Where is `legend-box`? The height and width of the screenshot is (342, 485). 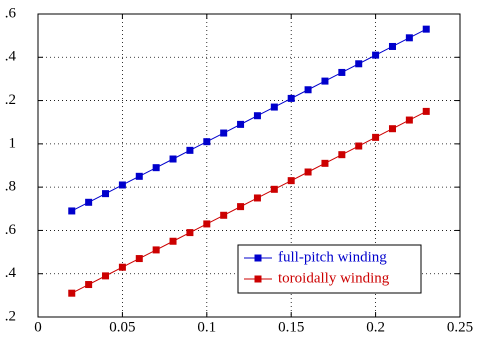 legend-box is located at coordinates (329, 269).